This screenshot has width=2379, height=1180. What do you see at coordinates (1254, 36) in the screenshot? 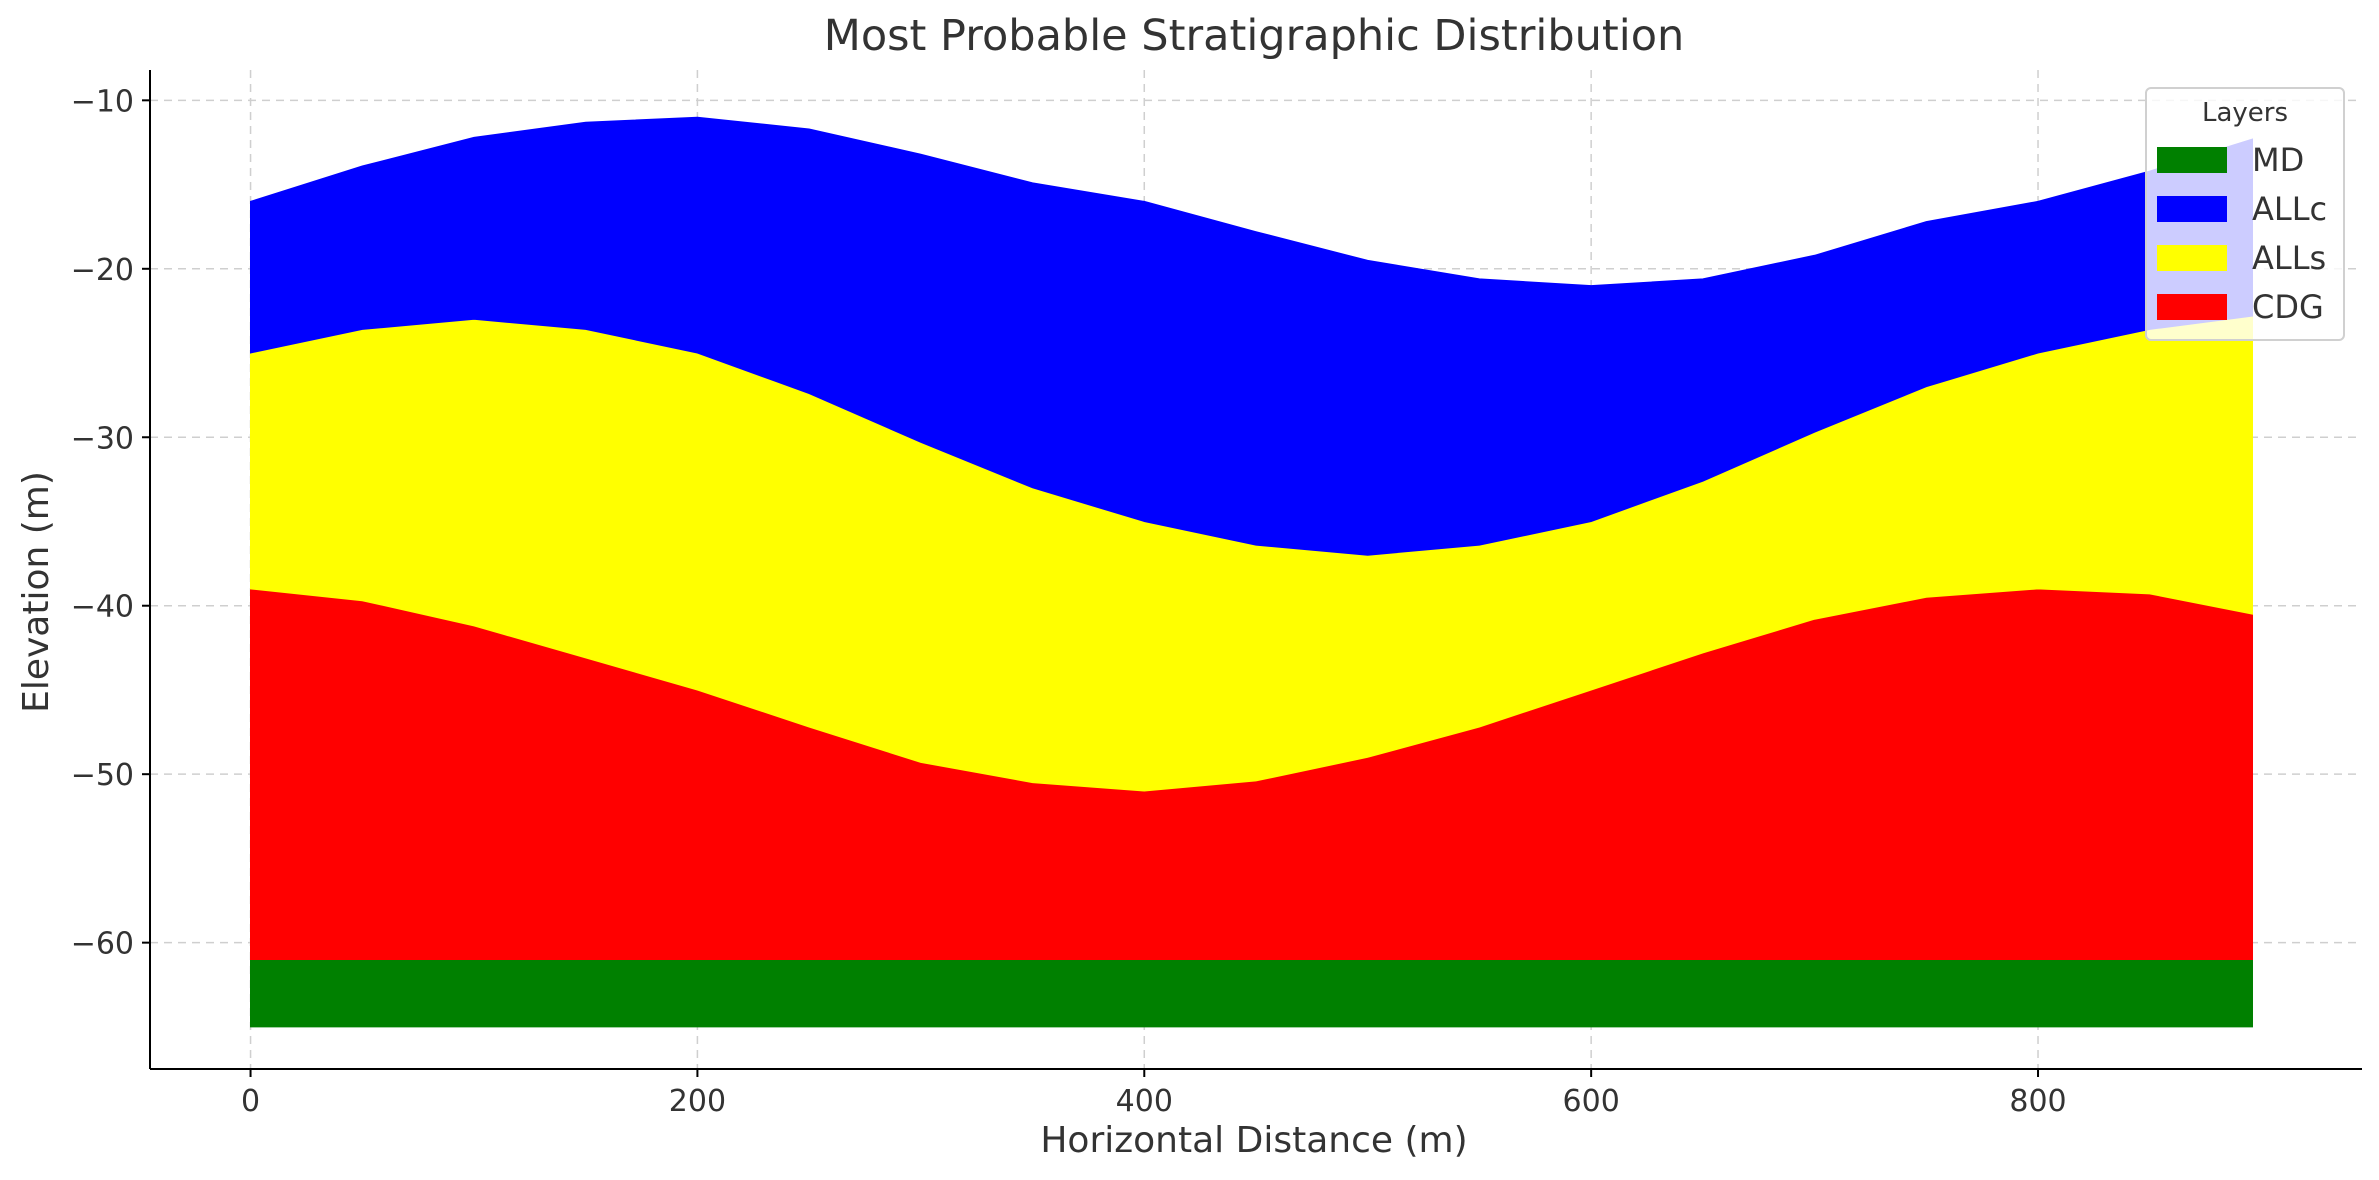
I see `chart-title: Most Probable Stratigraphic Distribution` at bounding box center [1254, 36].